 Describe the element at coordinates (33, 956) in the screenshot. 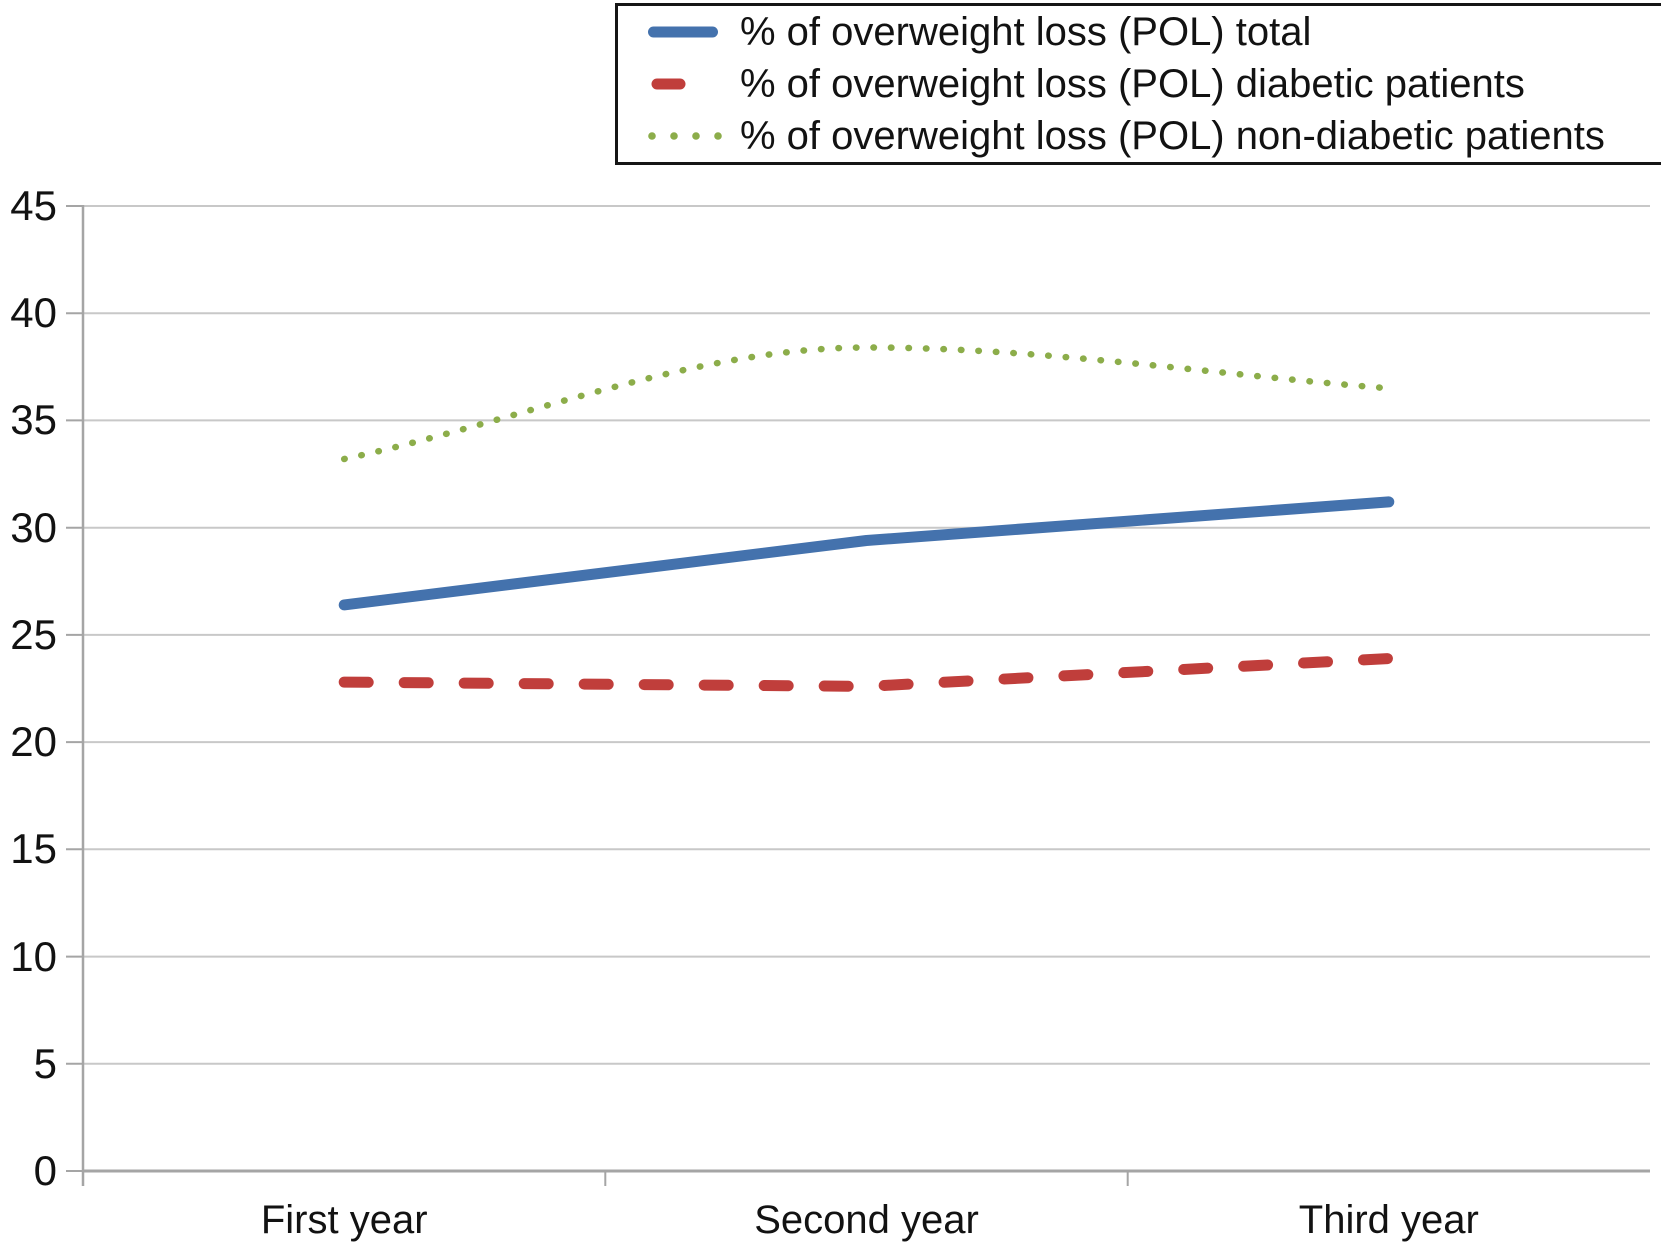

I see `y-tick-label-10: 10` at that location.